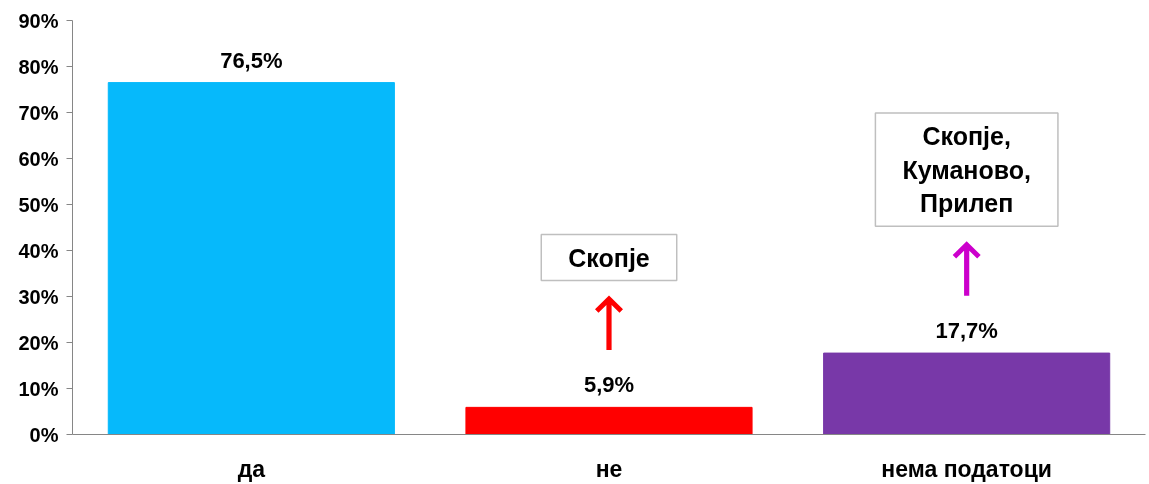 The image size is (1149, 484). I want to click on y-tick-label: 20%, so click(38, 342).